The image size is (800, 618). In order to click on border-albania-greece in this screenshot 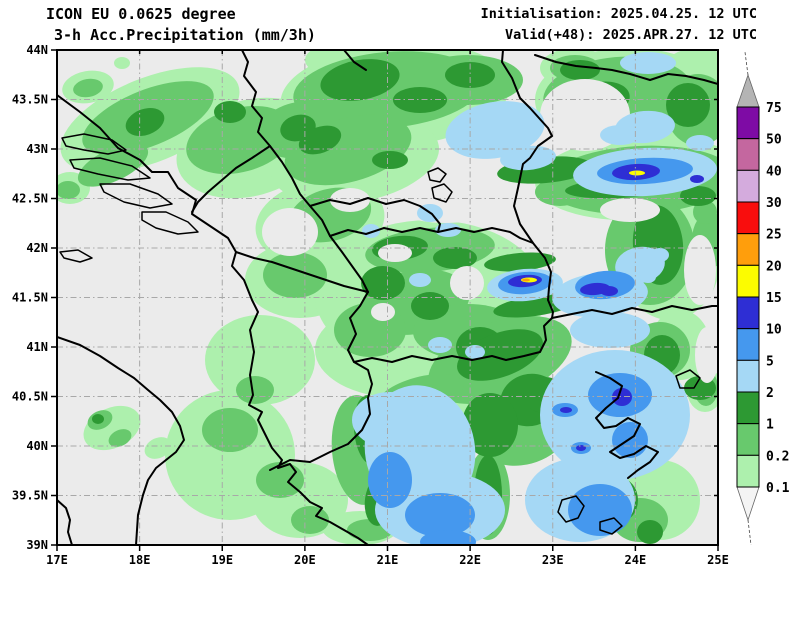, I will do `click(321, 416)`.